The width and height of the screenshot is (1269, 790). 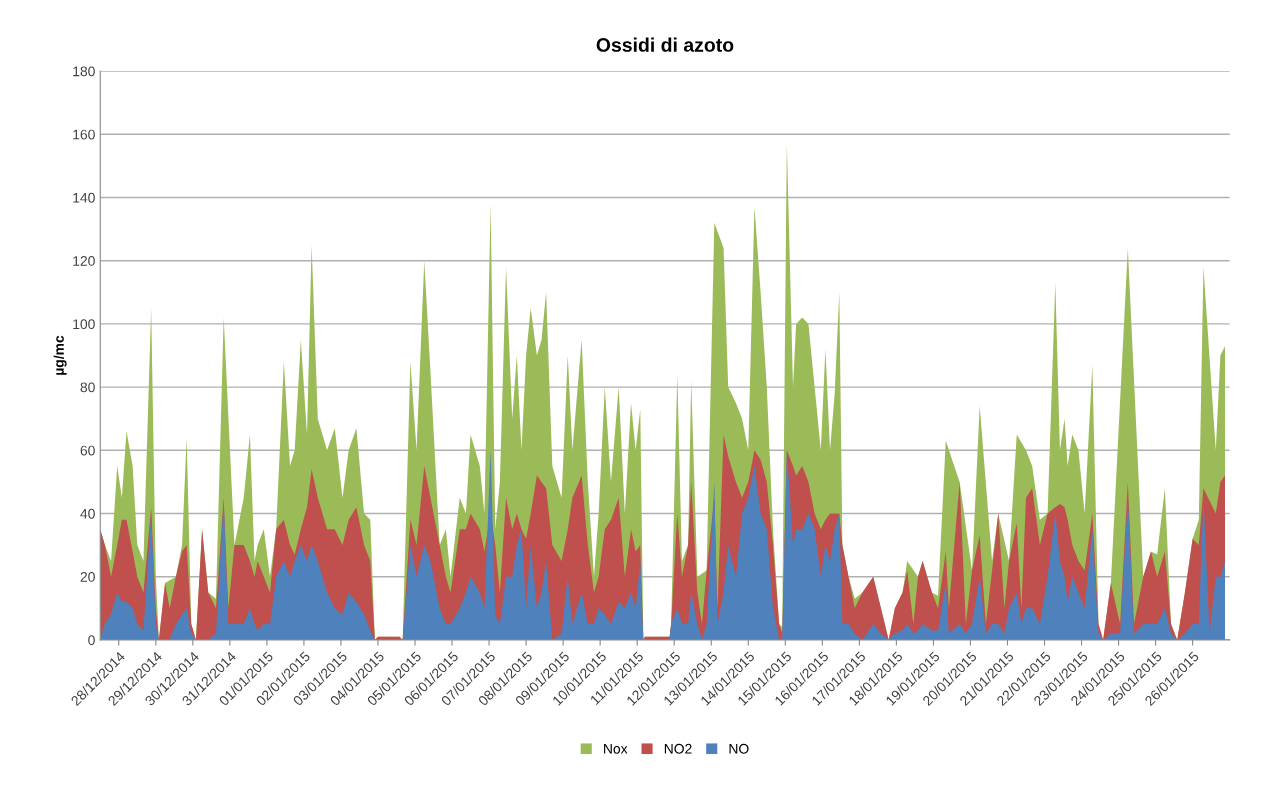 I want to click on y-tick-label: 140, so click(x=84, y=197).